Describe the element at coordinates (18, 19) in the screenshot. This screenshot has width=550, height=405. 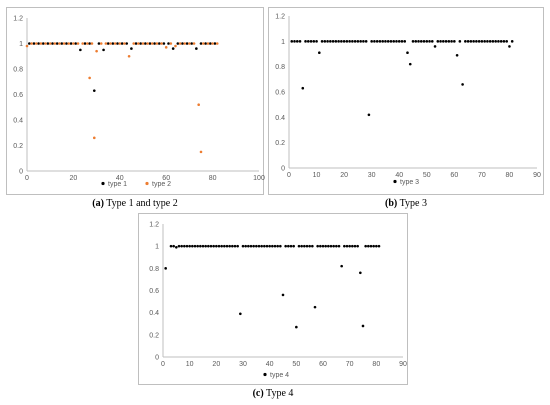
I see `y-tick-label: 1.2` at that location.